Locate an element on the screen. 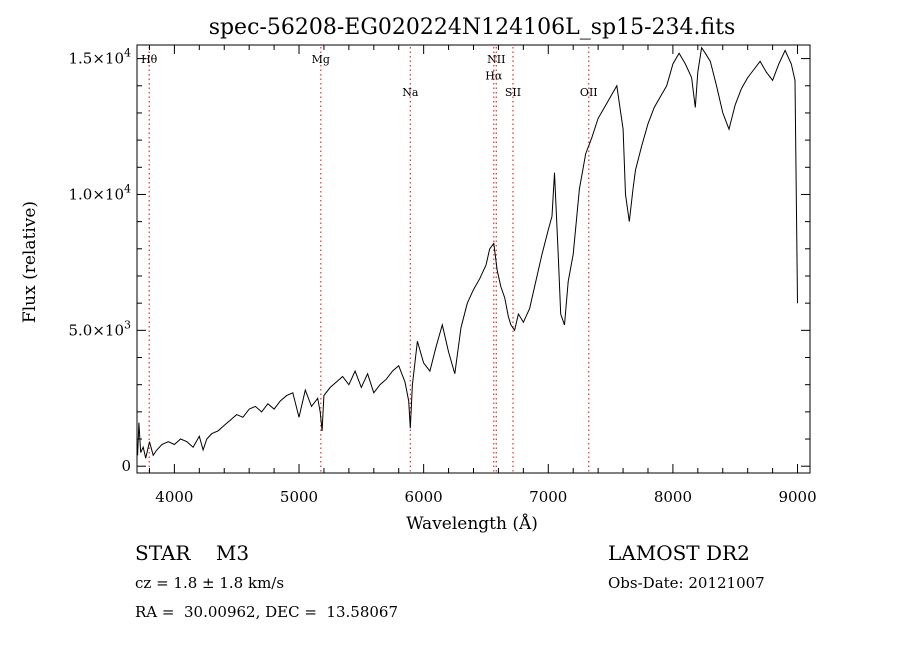  spectral-line-label: Hθ is located at coordinates (149, 59).